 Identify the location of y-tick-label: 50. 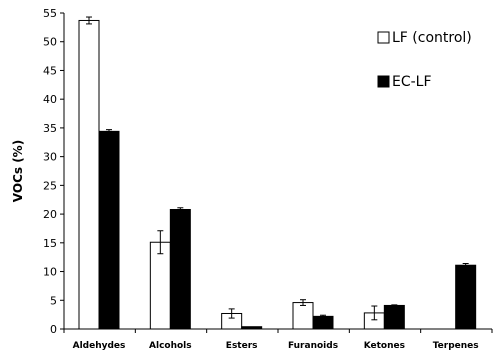
(50, 42).